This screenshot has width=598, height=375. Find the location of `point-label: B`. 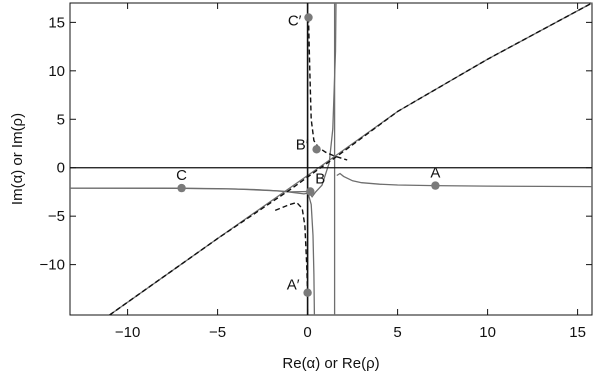

point-label: B is located at coordinates (320, 179).